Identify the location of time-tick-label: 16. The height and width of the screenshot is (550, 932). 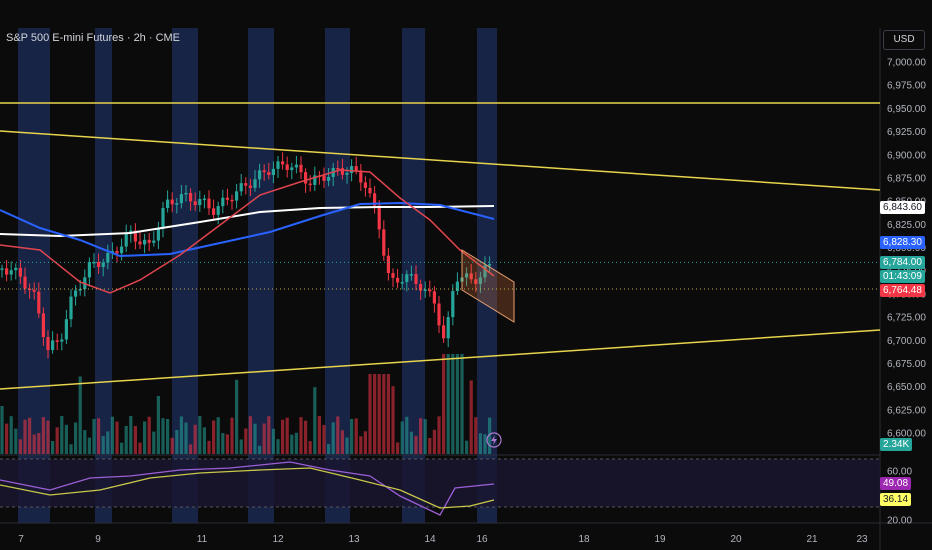
(482, 539).